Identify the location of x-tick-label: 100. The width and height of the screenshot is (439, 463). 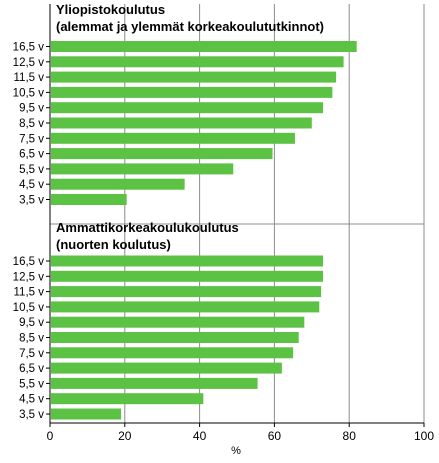
(424, 436).